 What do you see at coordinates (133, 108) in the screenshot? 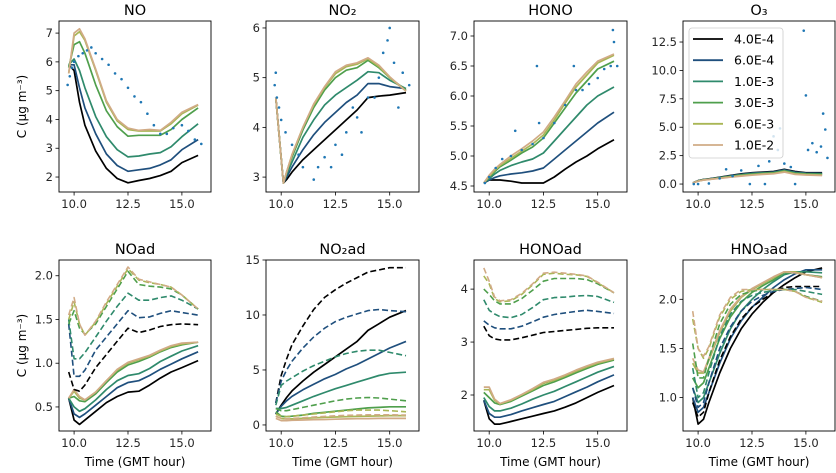
I see `series-c3` at bounding box center [133, 108].